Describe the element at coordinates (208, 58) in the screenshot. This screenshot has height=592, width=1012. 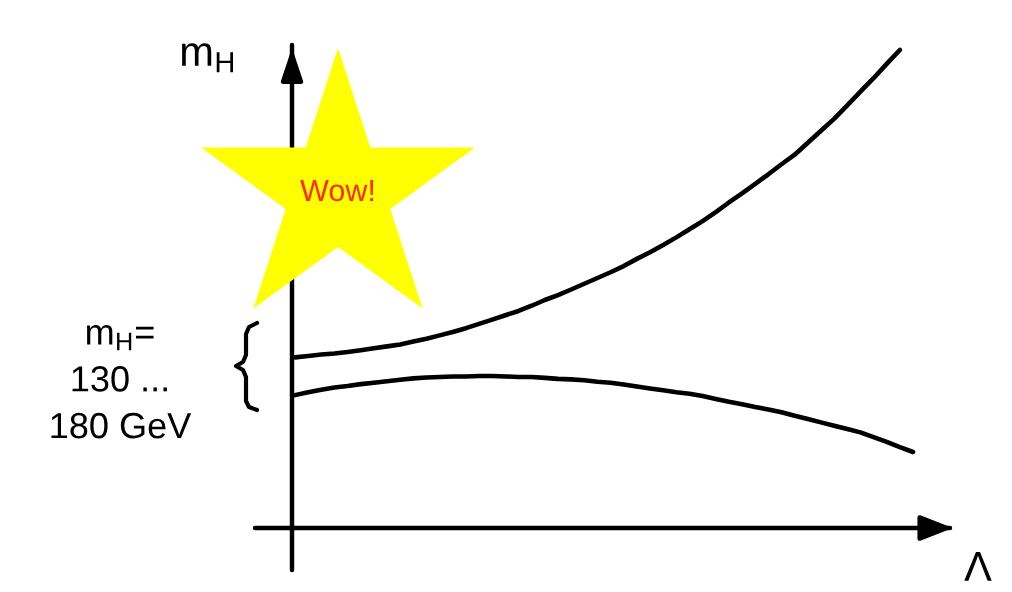
I see `y-axis-title: m$_{H}$` at that location.